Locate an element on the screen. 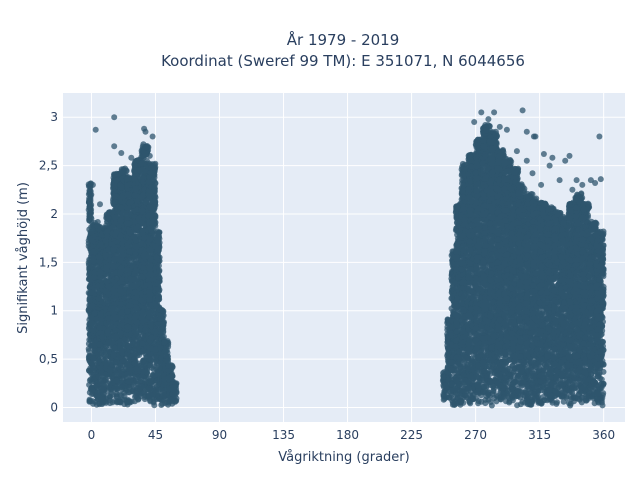  chart-title: År 1979 - 2019 is located at coordinates (343, 39).